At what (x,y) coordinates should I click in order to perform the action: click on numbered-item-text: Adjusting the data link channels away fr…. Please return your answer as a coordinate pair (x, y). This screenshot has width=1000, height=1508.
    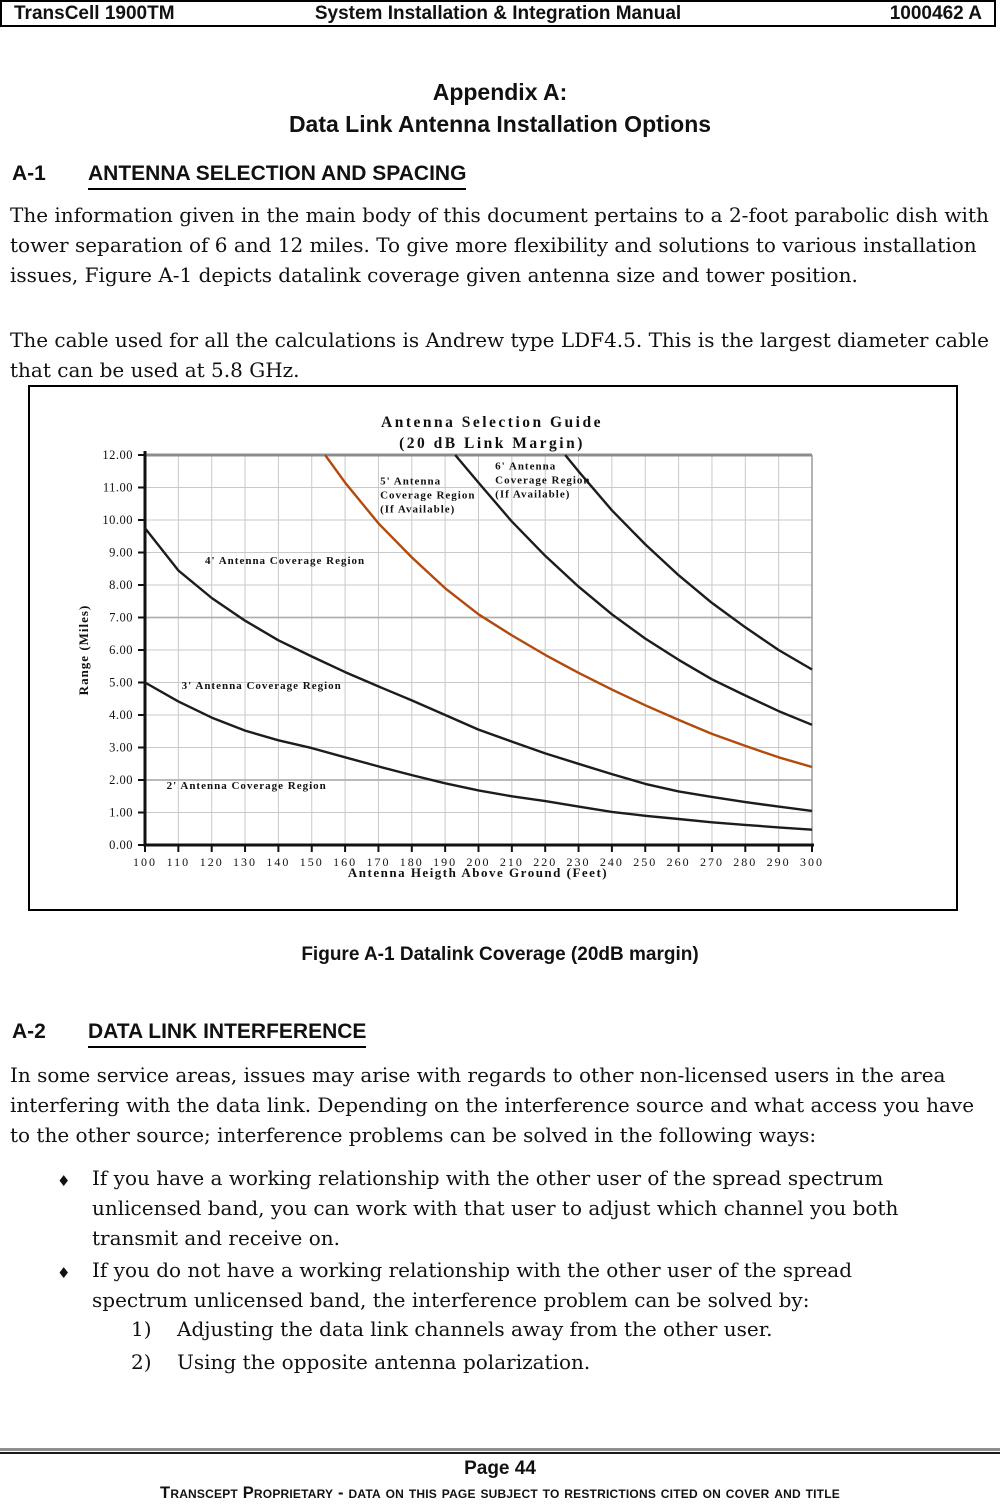
    Looking at the image, I should click on (475, 1329).